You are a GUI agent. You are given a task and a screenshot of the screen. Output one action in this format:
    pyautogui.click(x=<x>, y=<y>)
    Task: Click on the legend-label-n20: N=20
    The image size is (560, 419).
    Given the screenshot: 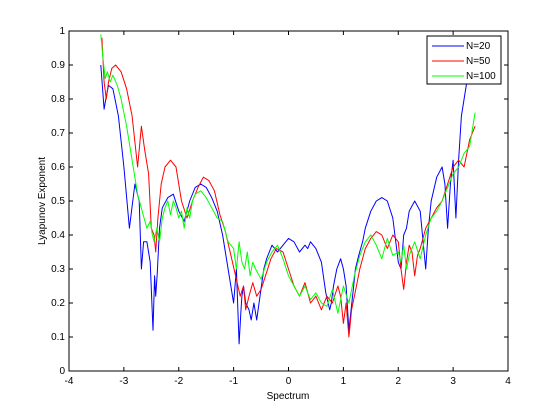 What is the action you would take?
    pyautogui.click(x=478, y=46)
    